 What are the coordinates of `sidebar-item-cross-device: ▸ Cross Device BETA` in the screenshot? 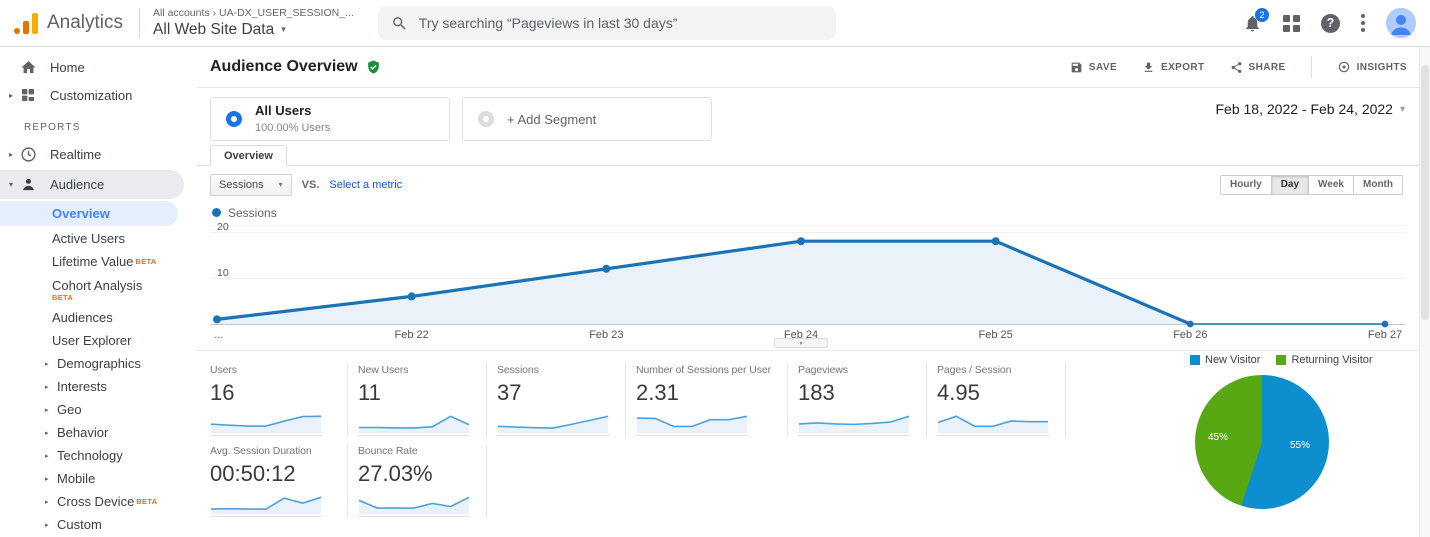 It's located at (101, 501).